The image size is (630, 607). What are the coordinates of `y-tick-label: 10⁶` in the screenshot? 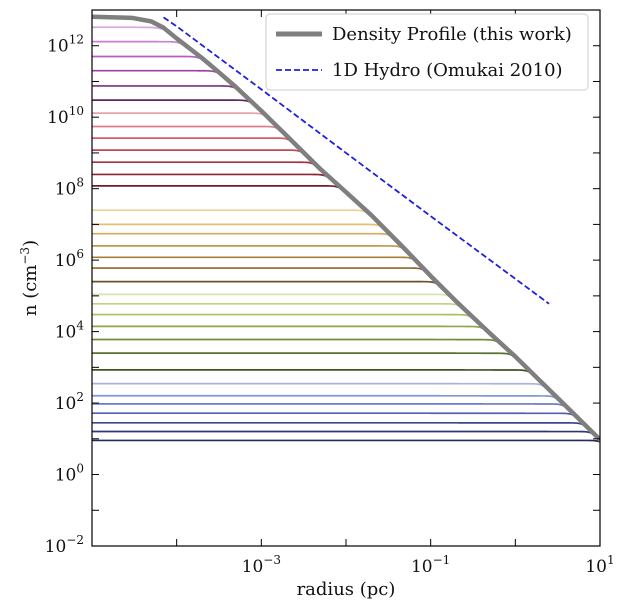 It's located at (69, 259).